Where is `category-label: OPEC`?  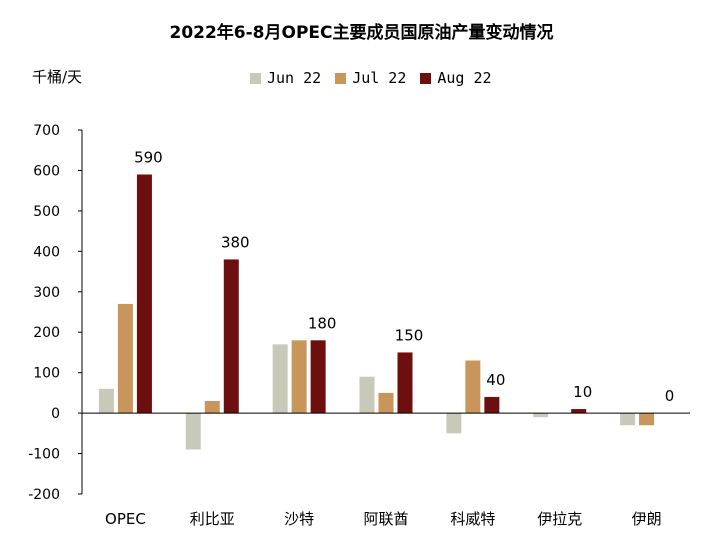 category-label: OPEC is located at coordinates (125, 519).